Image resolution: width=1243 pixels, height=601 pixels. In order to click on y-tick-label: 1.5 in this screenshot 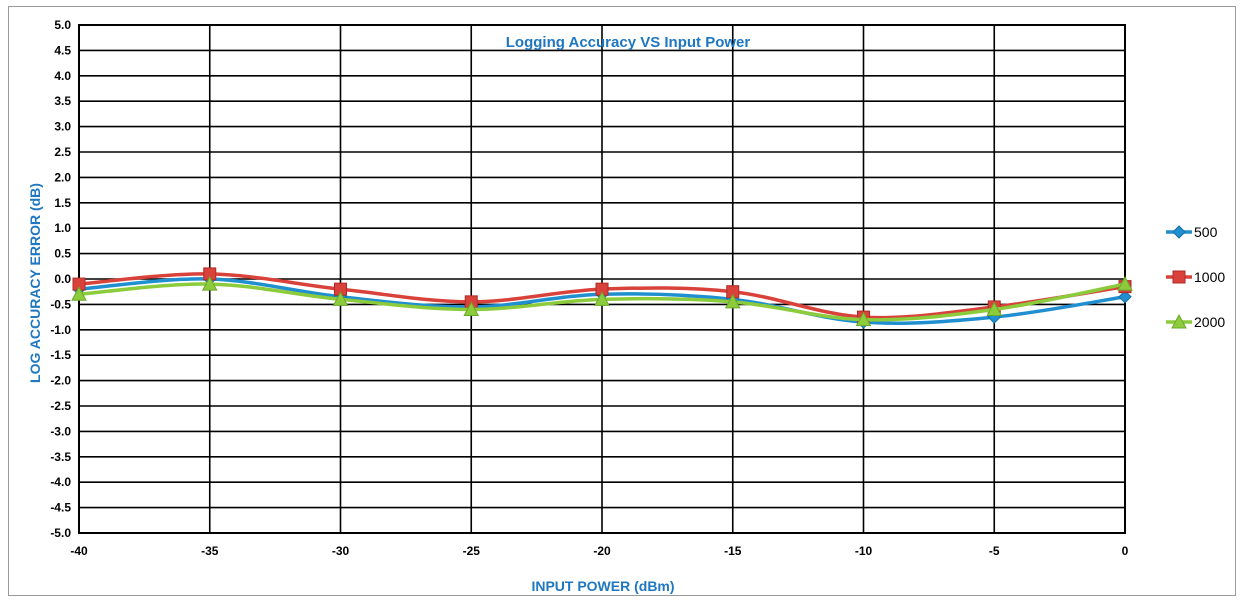, I will do `click(62, 203)`.